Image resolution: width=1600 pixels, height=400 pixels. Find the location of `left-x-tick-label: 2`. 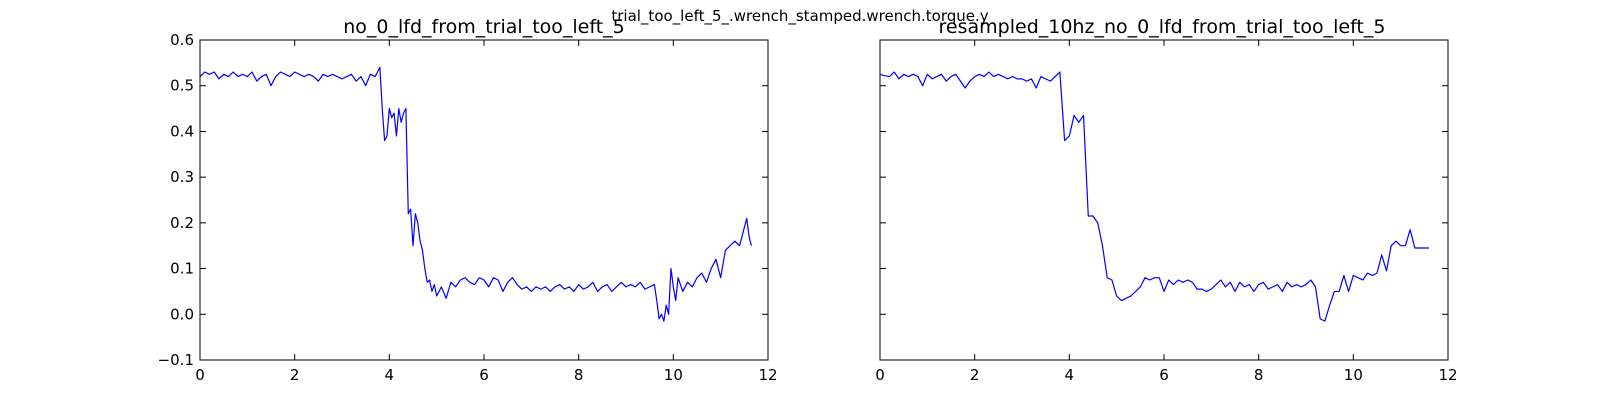

left-x-tick-label: 2 is located at coordinates (295, 375).